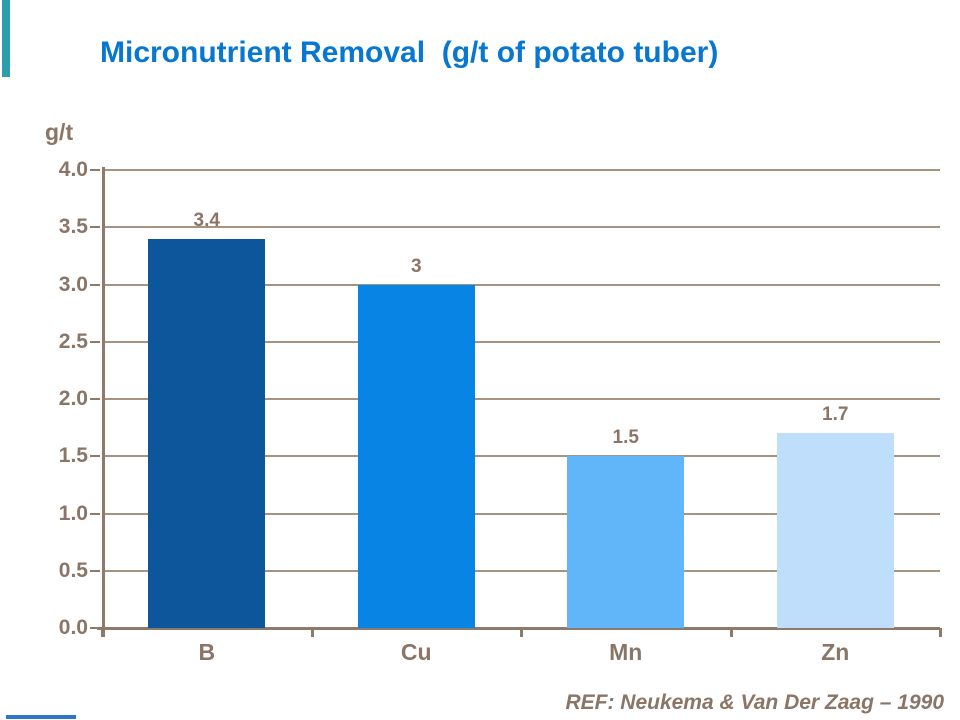 Image resolution: width=960 pixels, height=720 pixels. What do you see at coordinates (835, 652) in the screenshot?
I see `category-label: Zn` at bounding box center [835, 652].